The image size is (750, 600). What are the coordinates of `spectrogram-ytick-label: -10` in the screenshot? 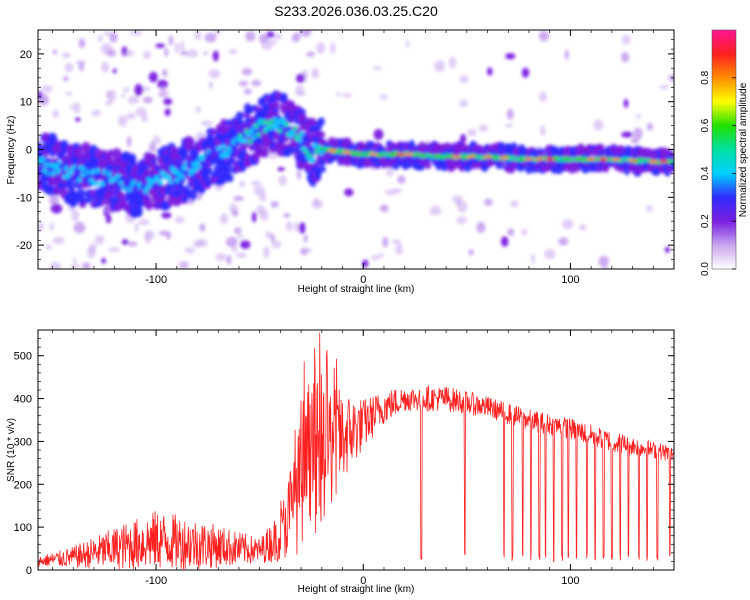 It's located at (24, 198).